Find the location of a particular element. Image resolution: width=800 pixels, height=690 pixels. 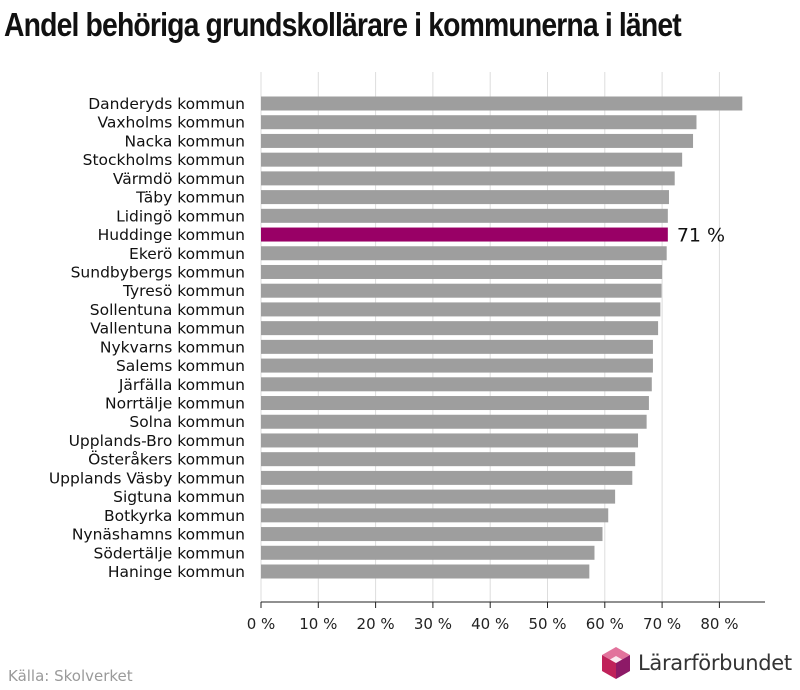

category-label: Salems kommun is located at coordinates (180, 366).